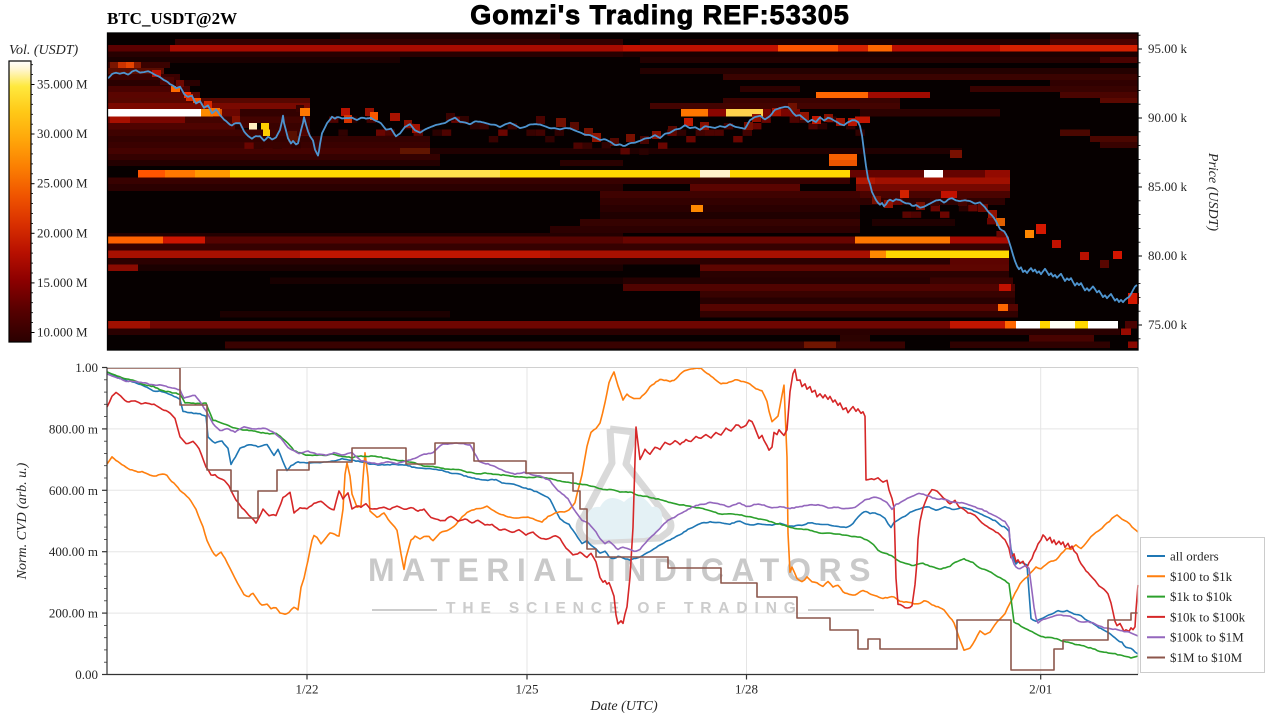  What do you see at coordinates (73, 428) in the screenshot?
I see `svg-text: 800.00 m` at bounding box center [73, 428].